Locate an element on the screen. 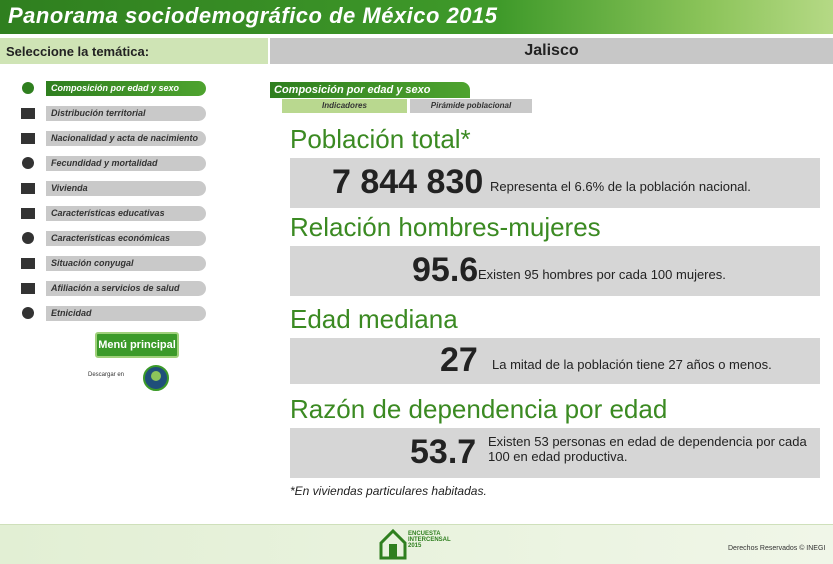 This screenshot has width=833, height=564. menu-label: Distribución territorial is located at coordinates (126, 113).